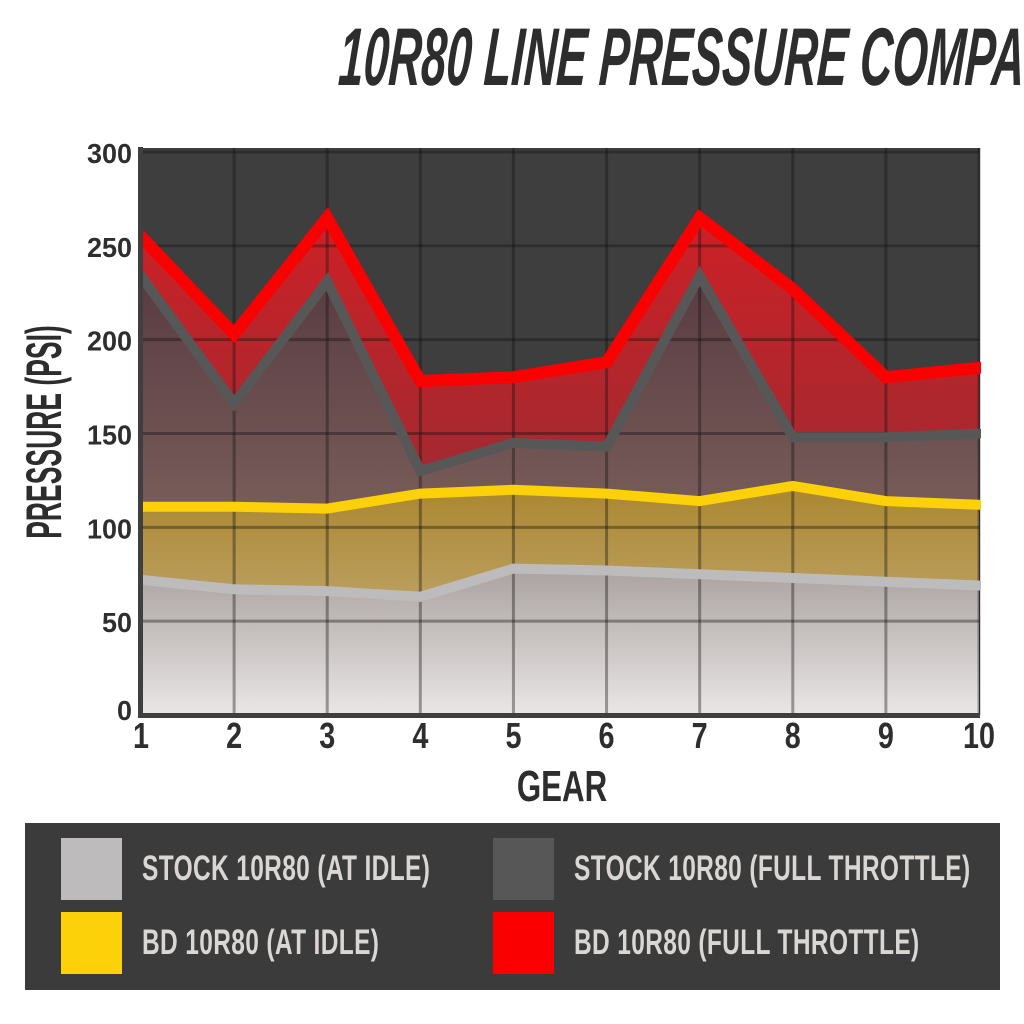 This screenshot has width=1024, height=1024. Describe the element at coordinates (979, 735) in the screenshot. I see `x-tick-label: 10` at that location.